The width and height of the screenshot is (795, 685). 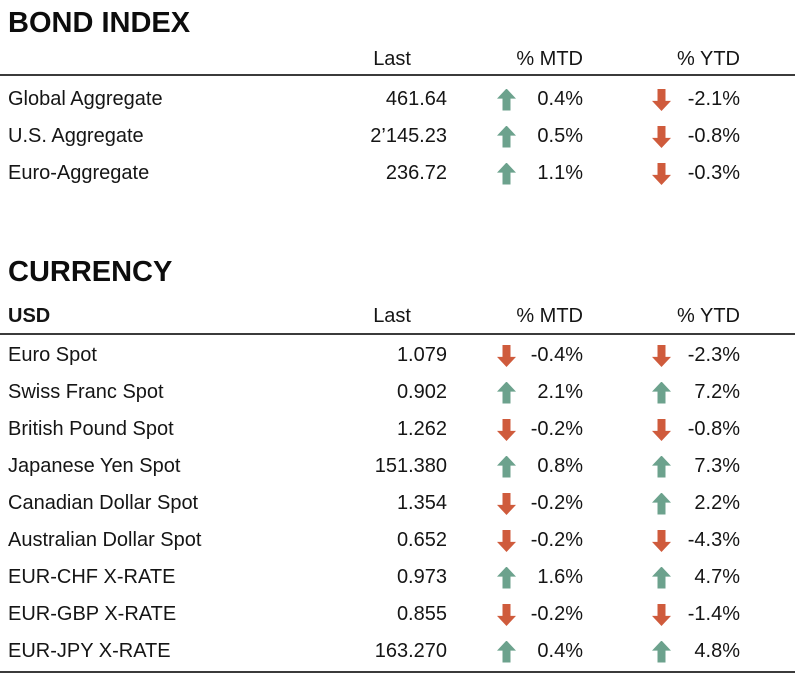 I want to click on currency-header-last: Last, so click(x=392, y=316).